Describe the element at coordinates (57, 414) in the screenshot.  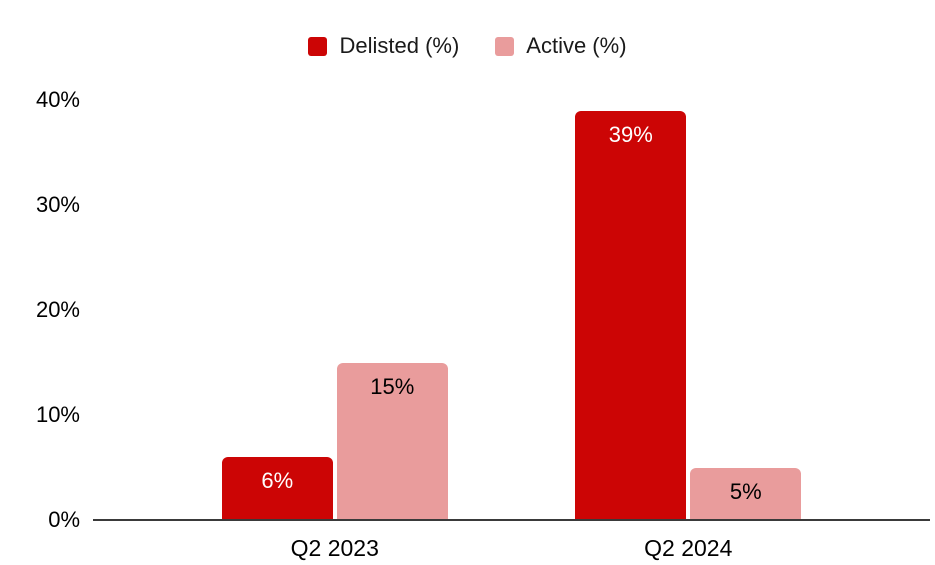
I see `y-axis-tick-label: 10%` at that location.